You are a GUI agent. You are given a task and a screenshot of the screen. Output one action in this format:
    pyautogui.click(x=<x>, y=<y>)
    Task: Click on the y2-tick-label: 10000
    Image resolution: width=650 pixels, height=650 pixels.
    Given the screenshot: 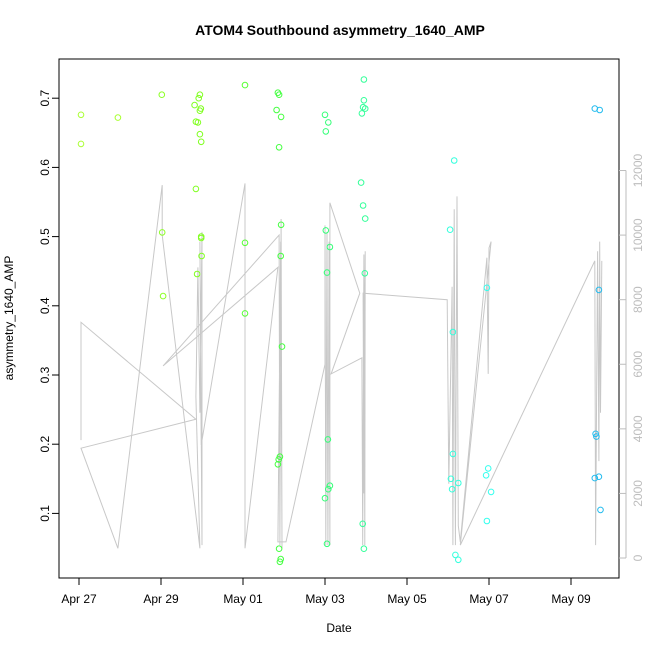 What is the action you would take?
    pyautogui.click(x=638, y=235)
    